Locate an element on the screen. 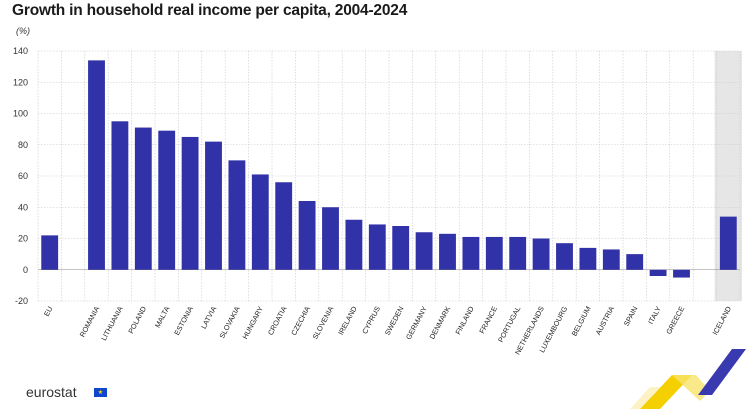  x-tick-label: Czechia is located at coordinates (300, 321).